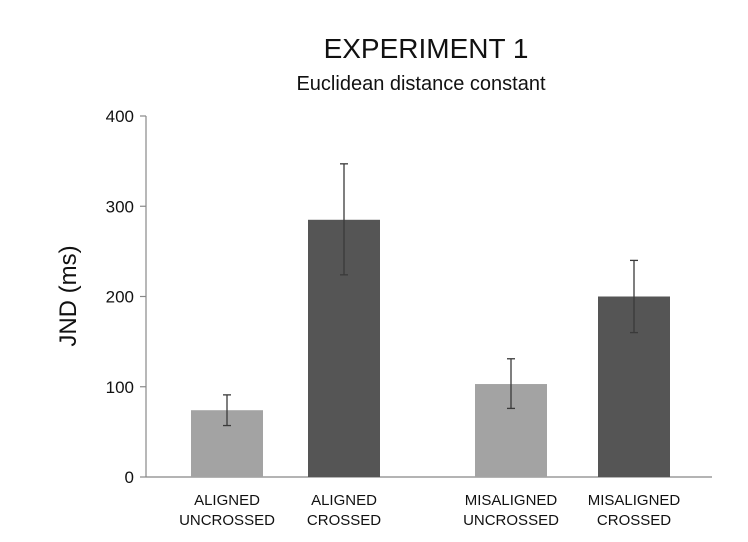 This screenshot has height=542, width=748. Describe the element at coordinates (634, 510) in the screenshot. I see `category-label-4: MISALIGNED CROSSED` at that location.